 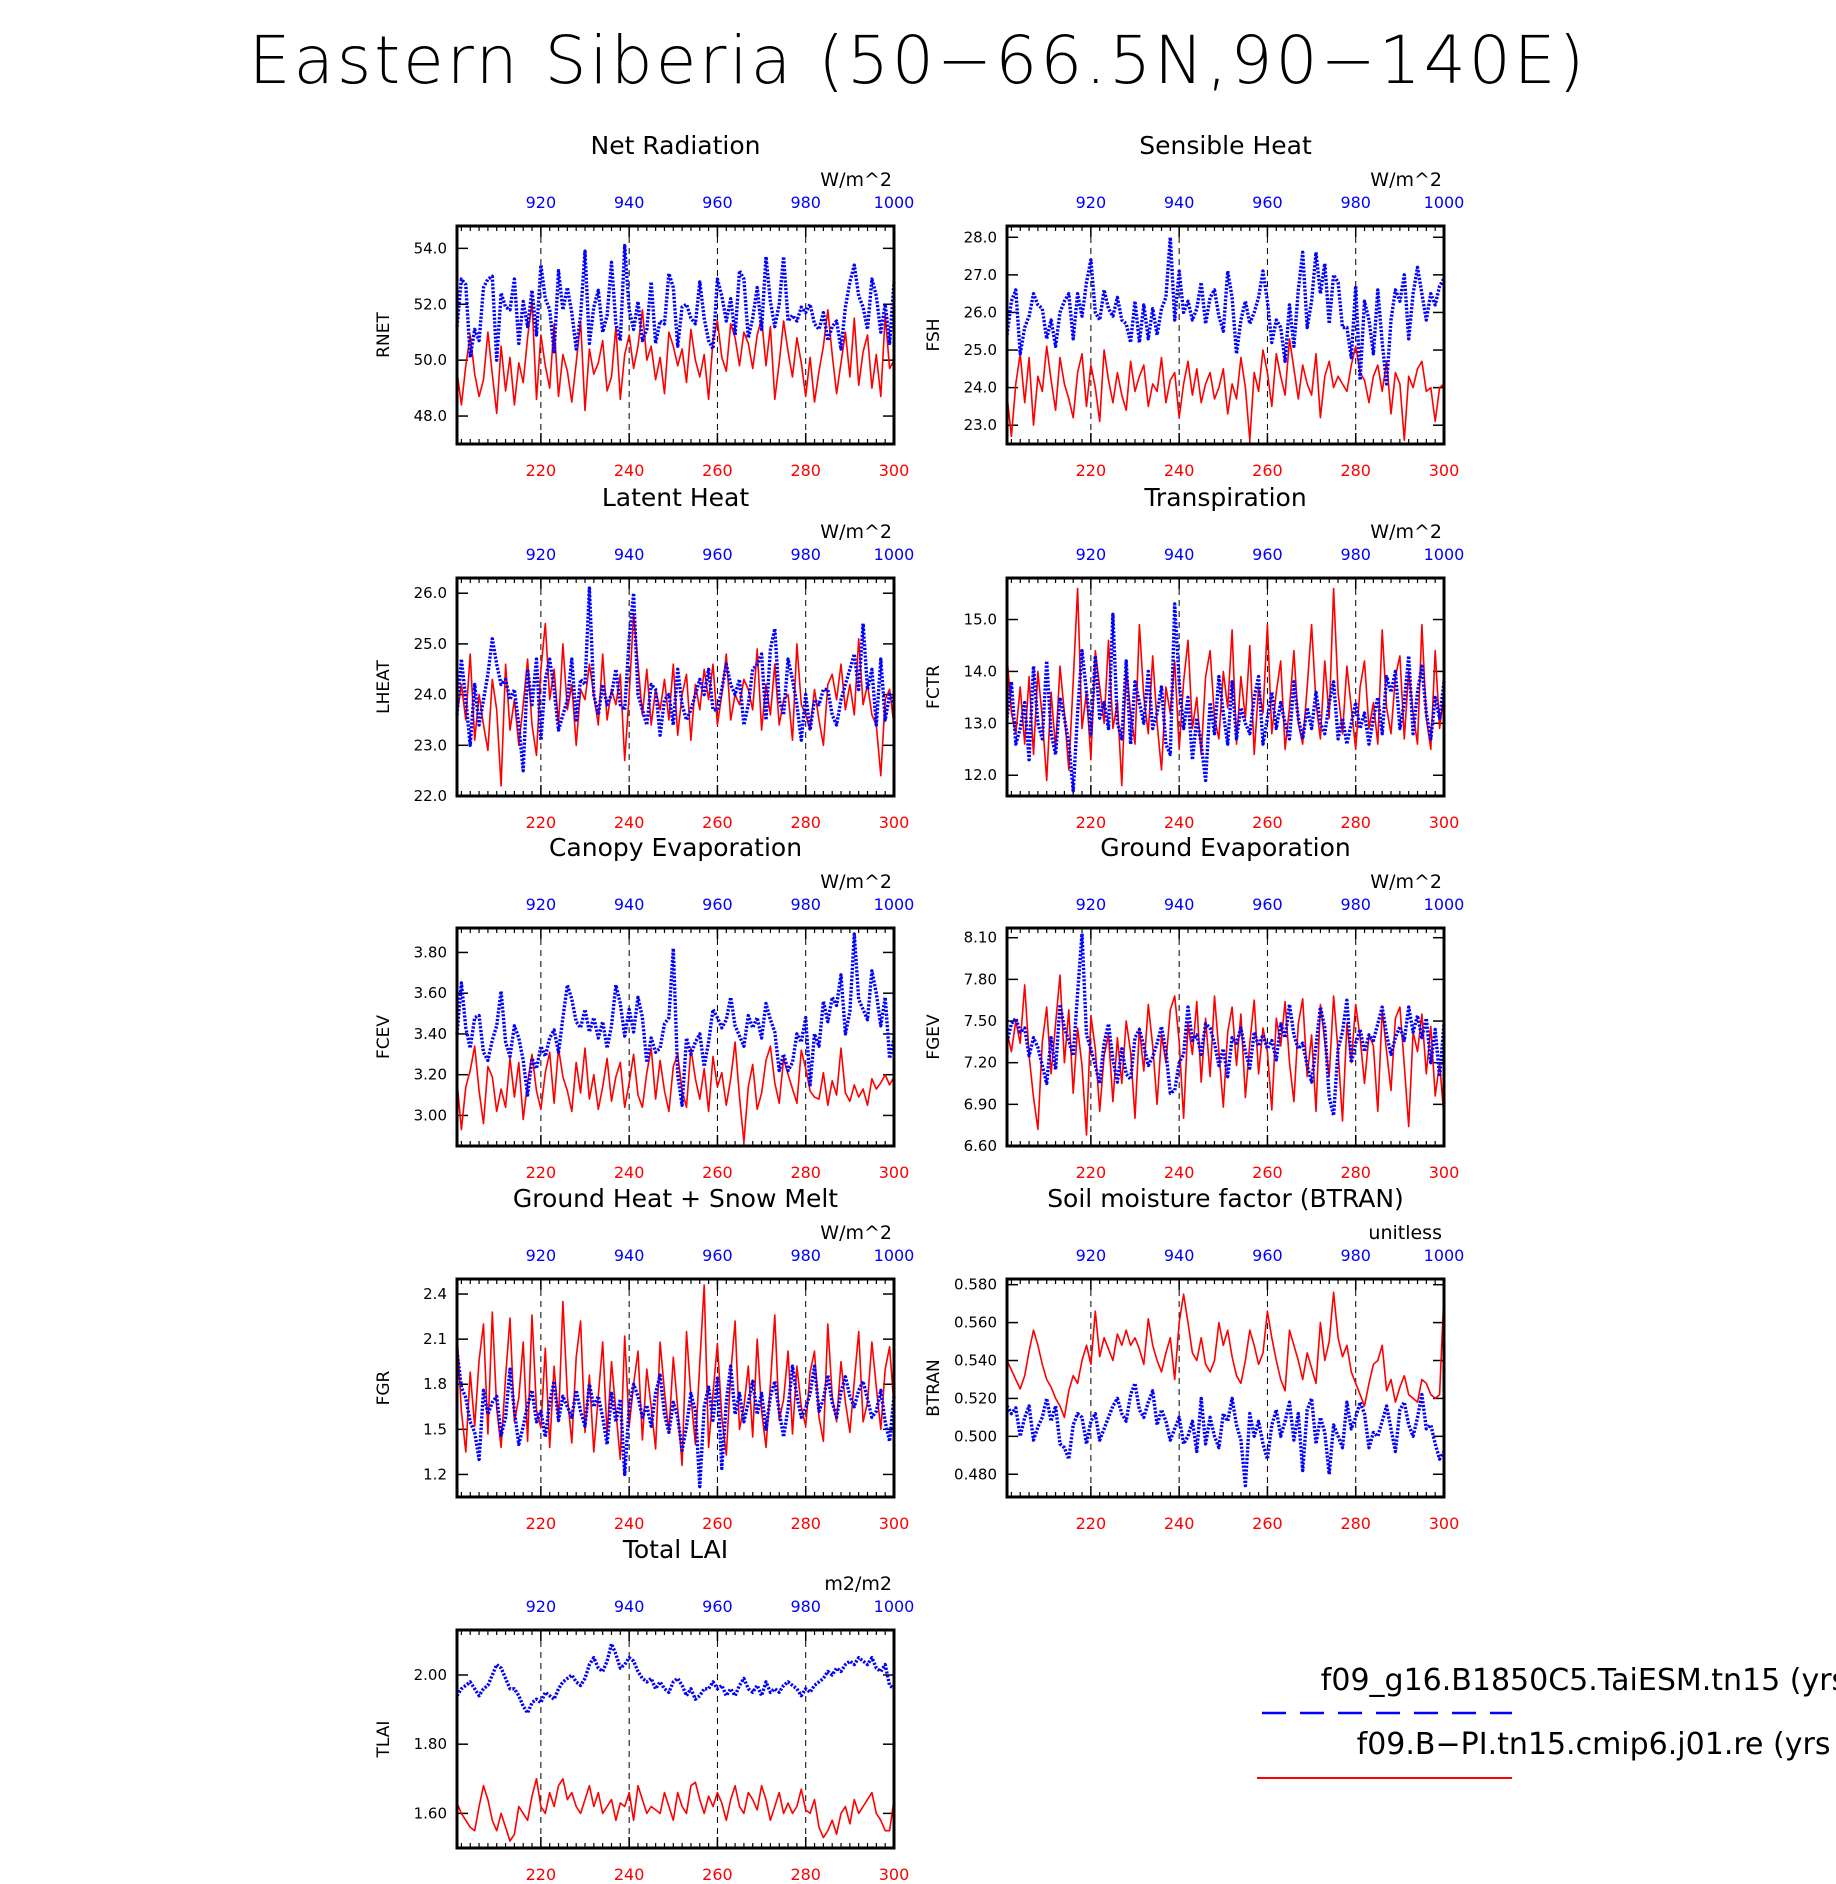 What do you see at coordinates (934, 1037) in the screenshot?
I see `y-axis-label-fgev: FGEV` at bounding box center [934, 1037].